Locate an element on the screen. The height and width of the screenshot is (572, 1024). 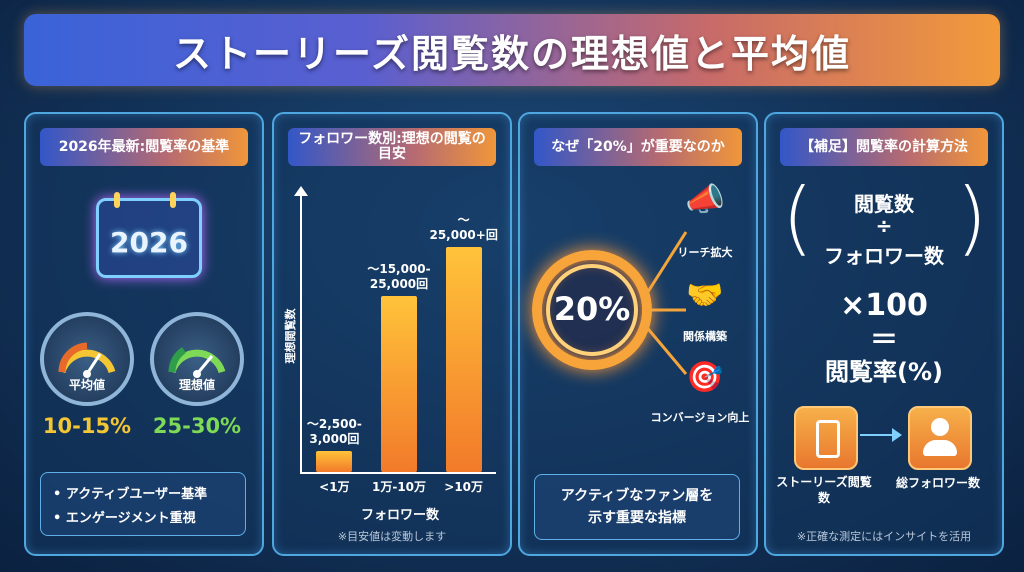
bar-value-label: ～2,500-3,000回 is located at coordinates (334, 431).